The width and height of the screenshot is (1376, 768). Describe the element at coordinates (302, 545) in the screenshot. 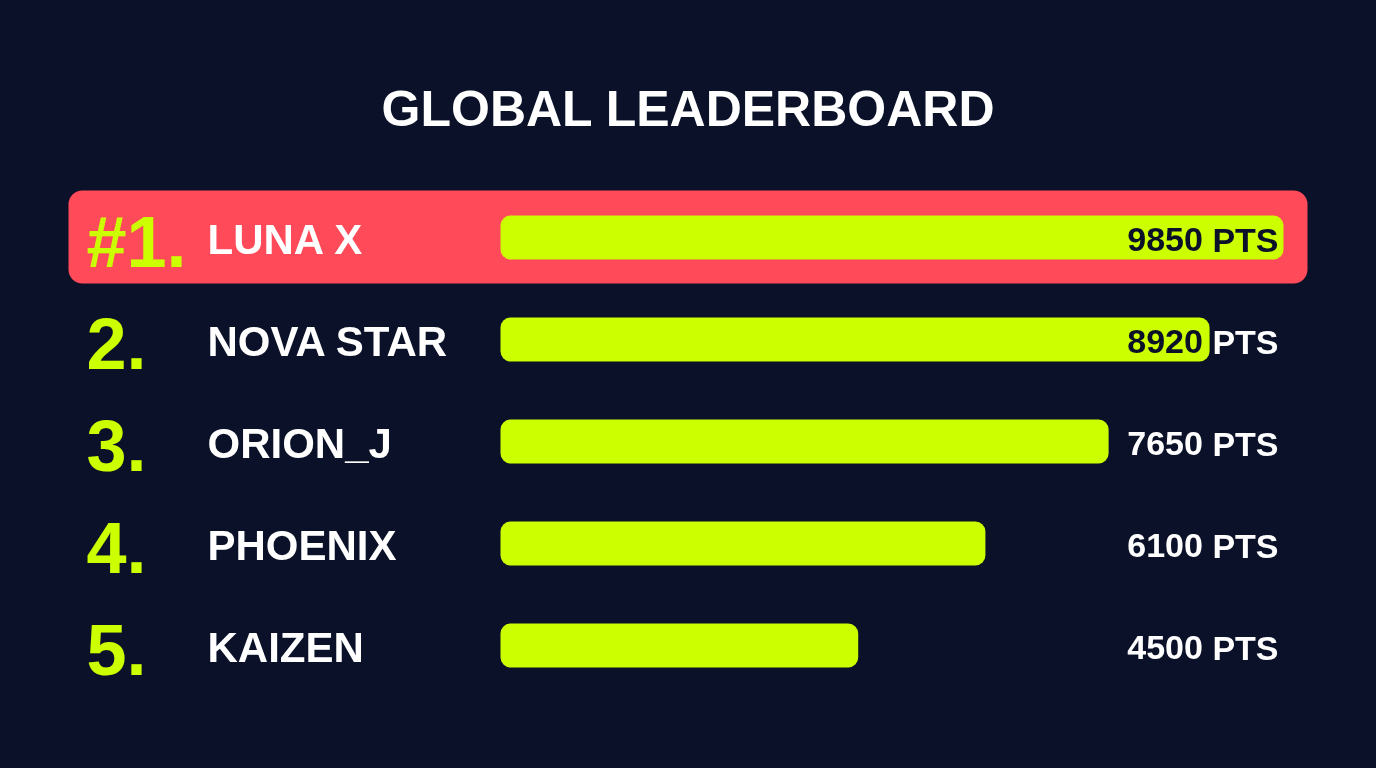

I see `y-tick-label: PHOENIX` at that location.